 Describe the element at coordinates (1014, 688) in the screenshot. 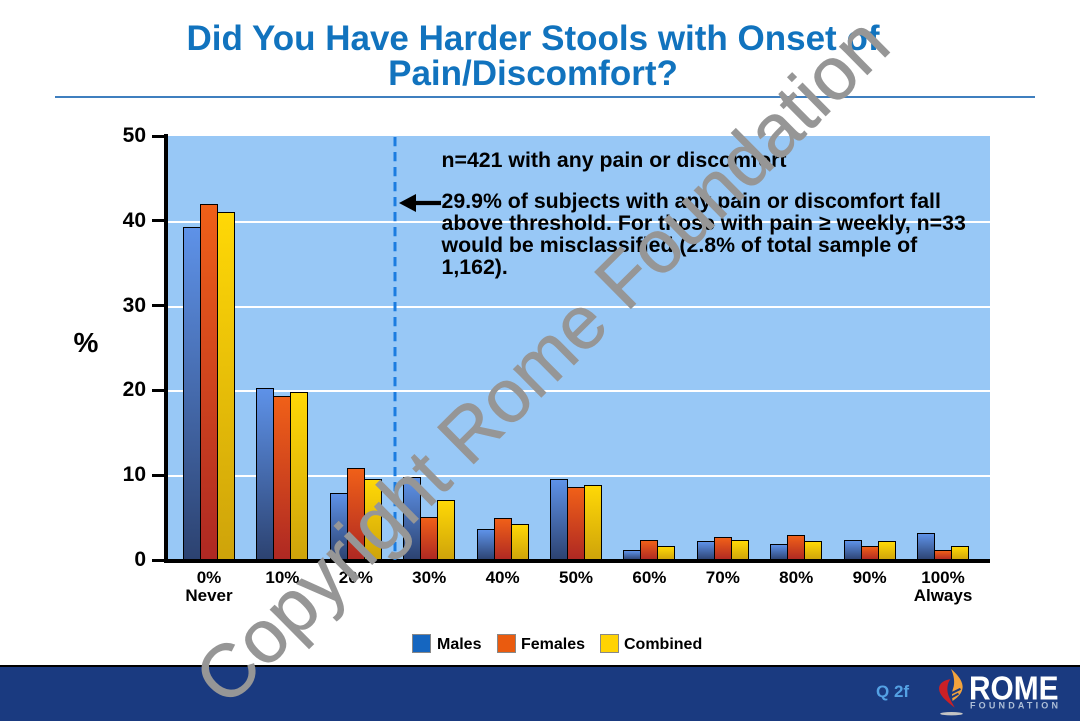

I see `svg-text: ROME` at that location.